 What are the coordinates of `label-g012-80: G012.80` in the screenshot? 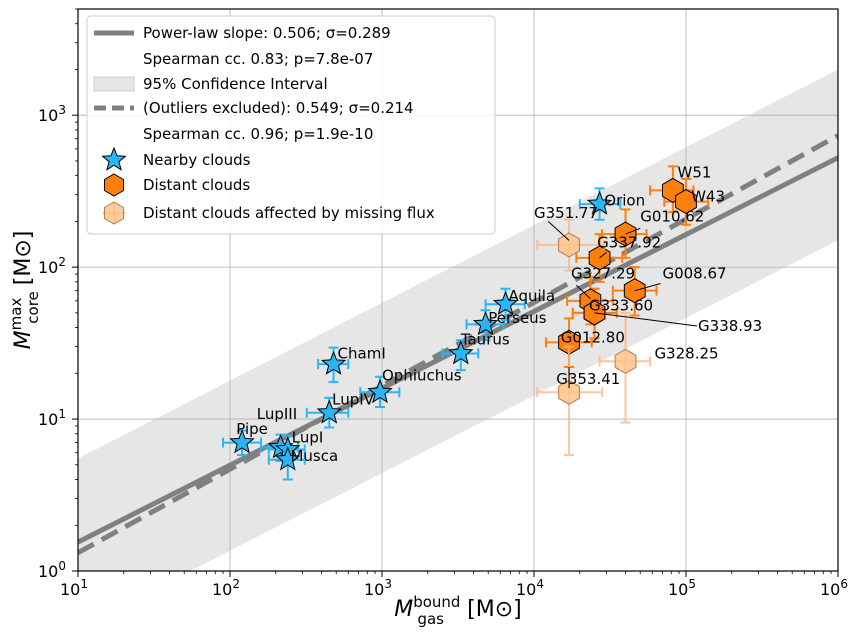 It's located at (593, 337).